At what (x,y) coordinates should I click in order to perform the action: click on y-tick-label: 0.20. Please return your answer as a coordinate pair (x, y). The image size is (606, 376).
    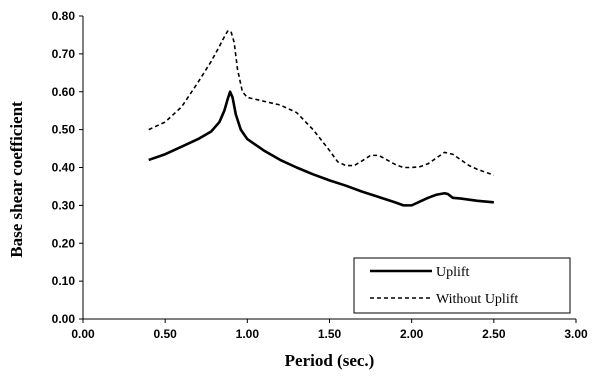
    Looking at the image, I should click on (64, 243).